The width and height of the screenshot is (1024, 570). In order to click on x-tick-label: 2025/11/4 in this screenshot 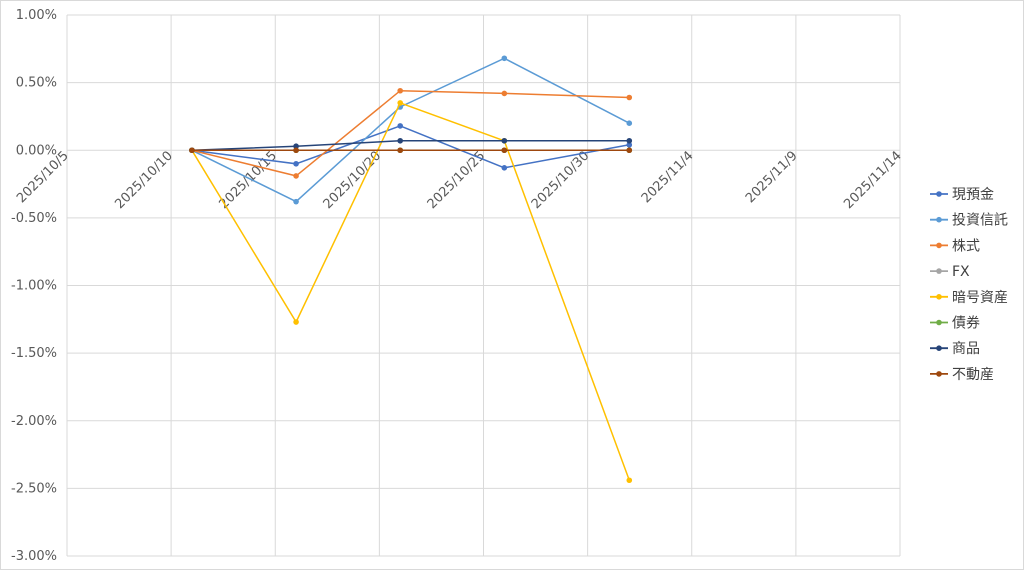, I will do `click(668, 177)`.